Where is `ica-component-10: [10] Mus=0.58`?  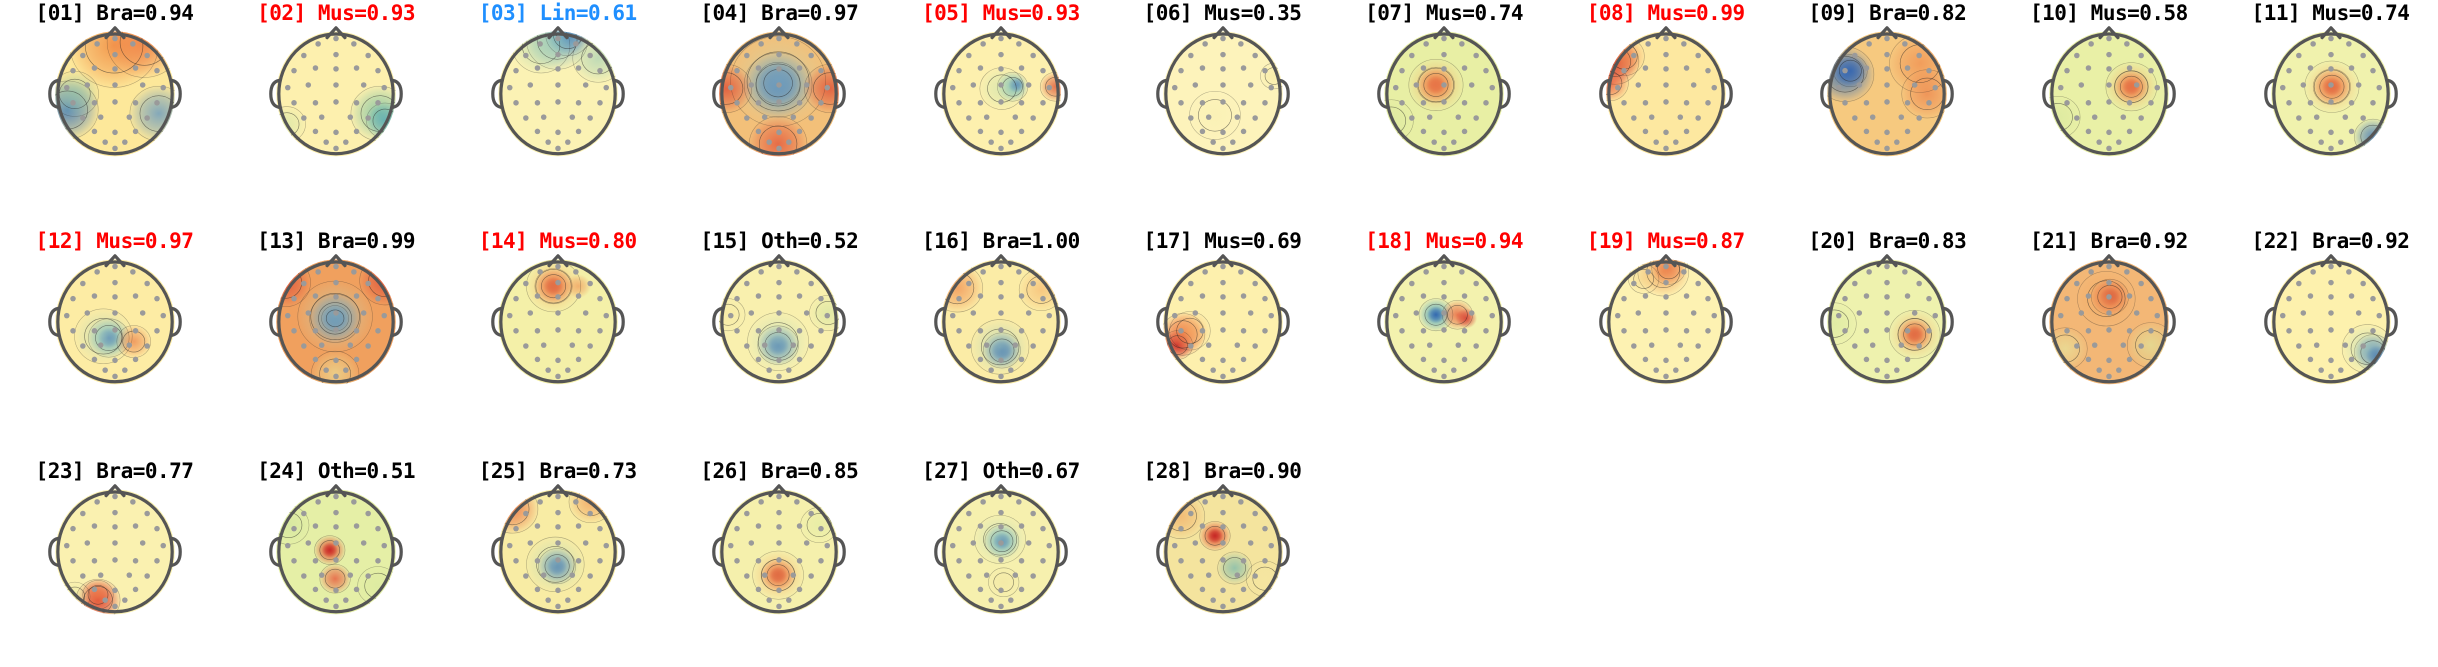
ica-component-10: [10] Mus=0.58 is located at coordinates (2108, 80).